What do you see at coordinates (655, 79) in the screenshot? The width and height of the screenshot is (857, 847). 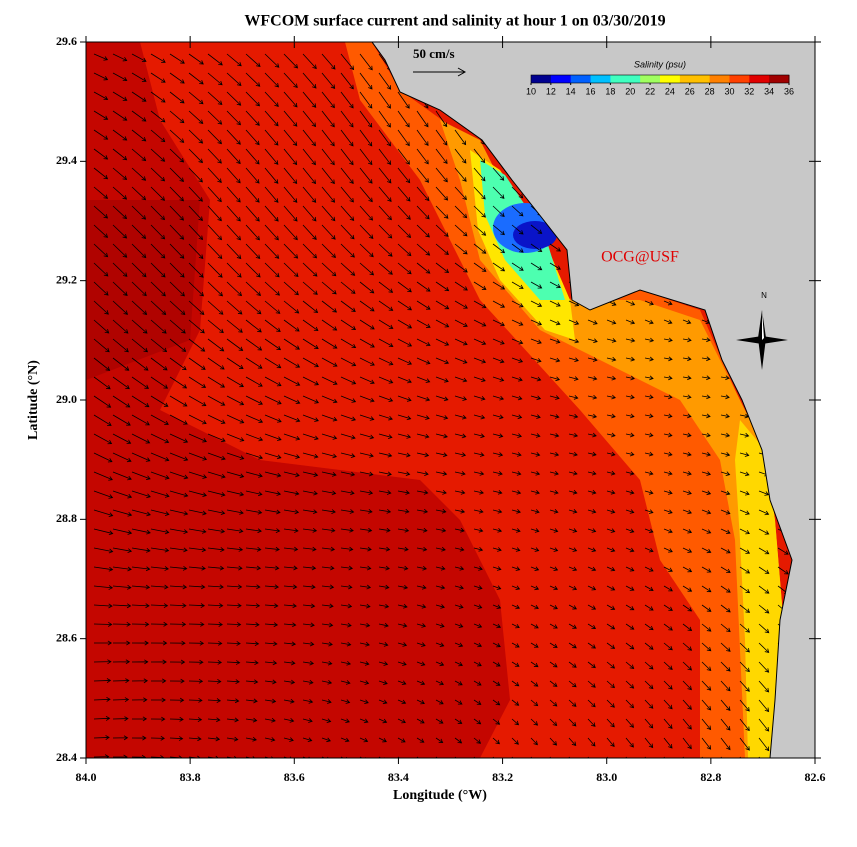 I see `colorbar-cell` at bounding box center [655, 79].